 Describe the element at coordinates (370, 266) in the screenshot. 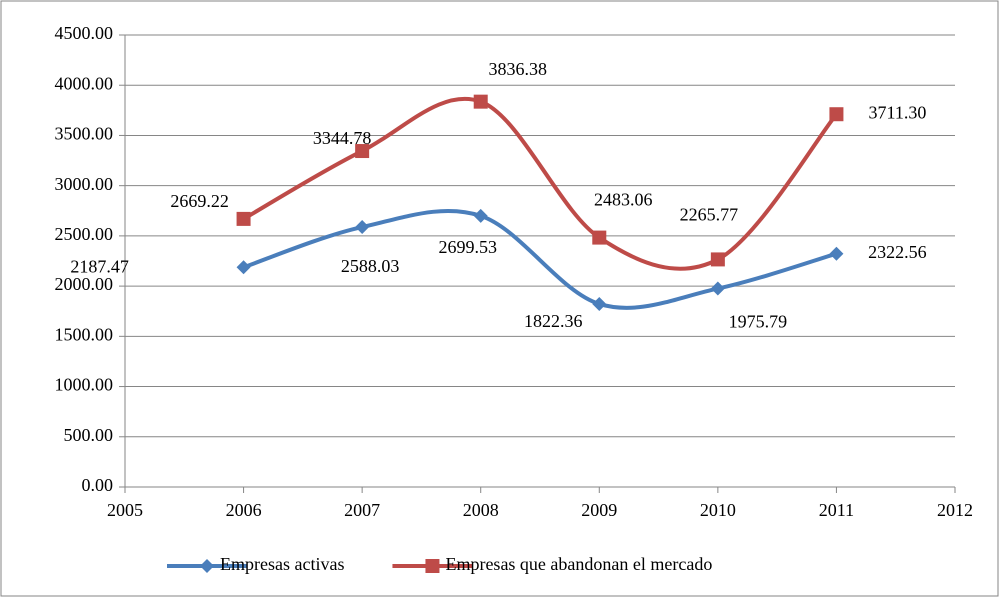

I see `data-label: 2588.03` at that location.